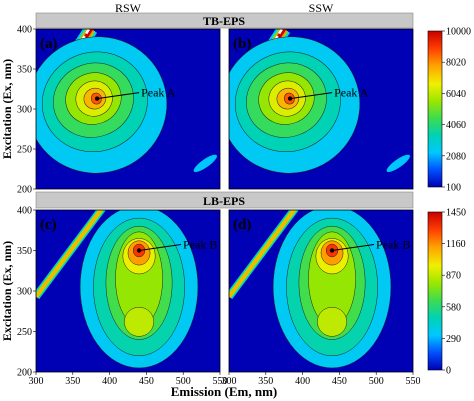  I want to click on colorbar-TB-EPS: 100 2080 4060 6040 8020 10000, so click(449, 110).